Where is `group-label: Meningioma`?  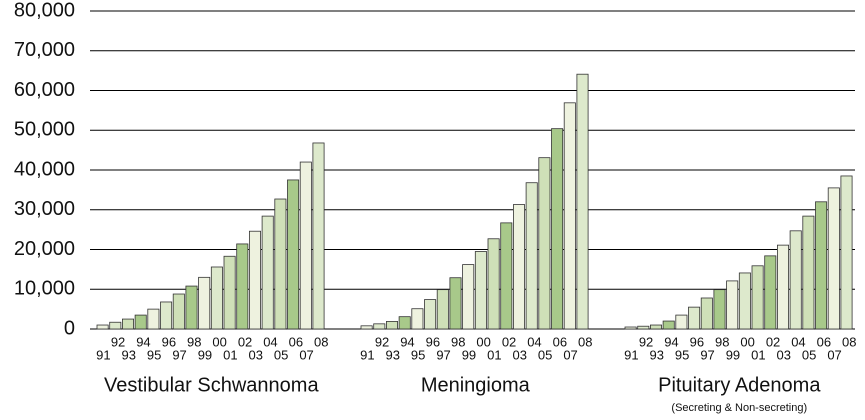
group-label: Meningioma is located at coordinates (476, 385).